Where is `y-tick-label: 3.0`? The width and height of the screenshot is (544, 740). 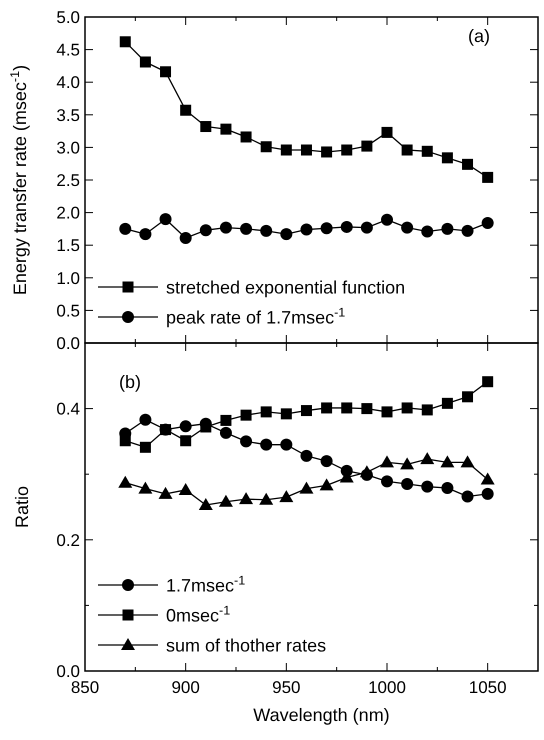
y-tick-label: 3.0 is located at coordinates (68, 148).